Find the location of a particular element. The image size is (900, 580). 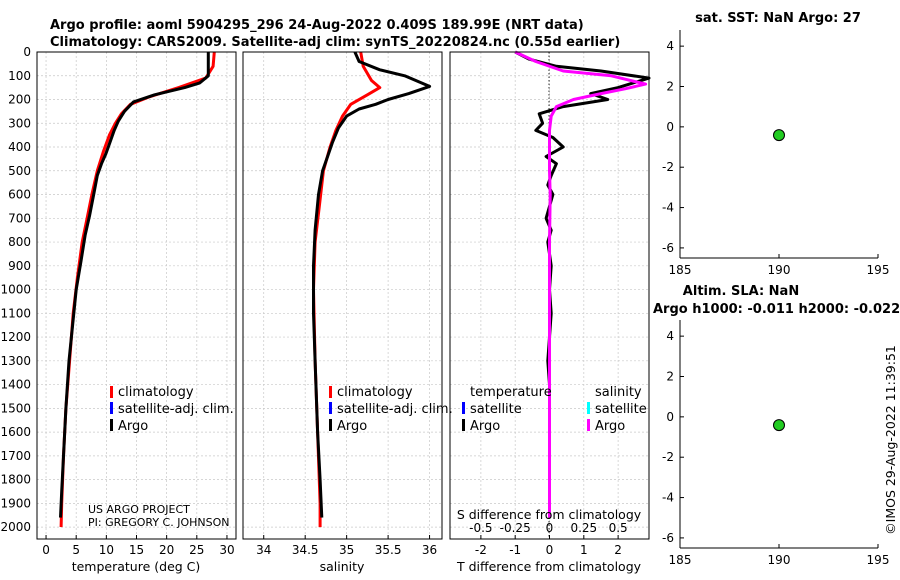

sst-title: sat. SST: NaN Argo: 27 is located at coordinates (778, 18).